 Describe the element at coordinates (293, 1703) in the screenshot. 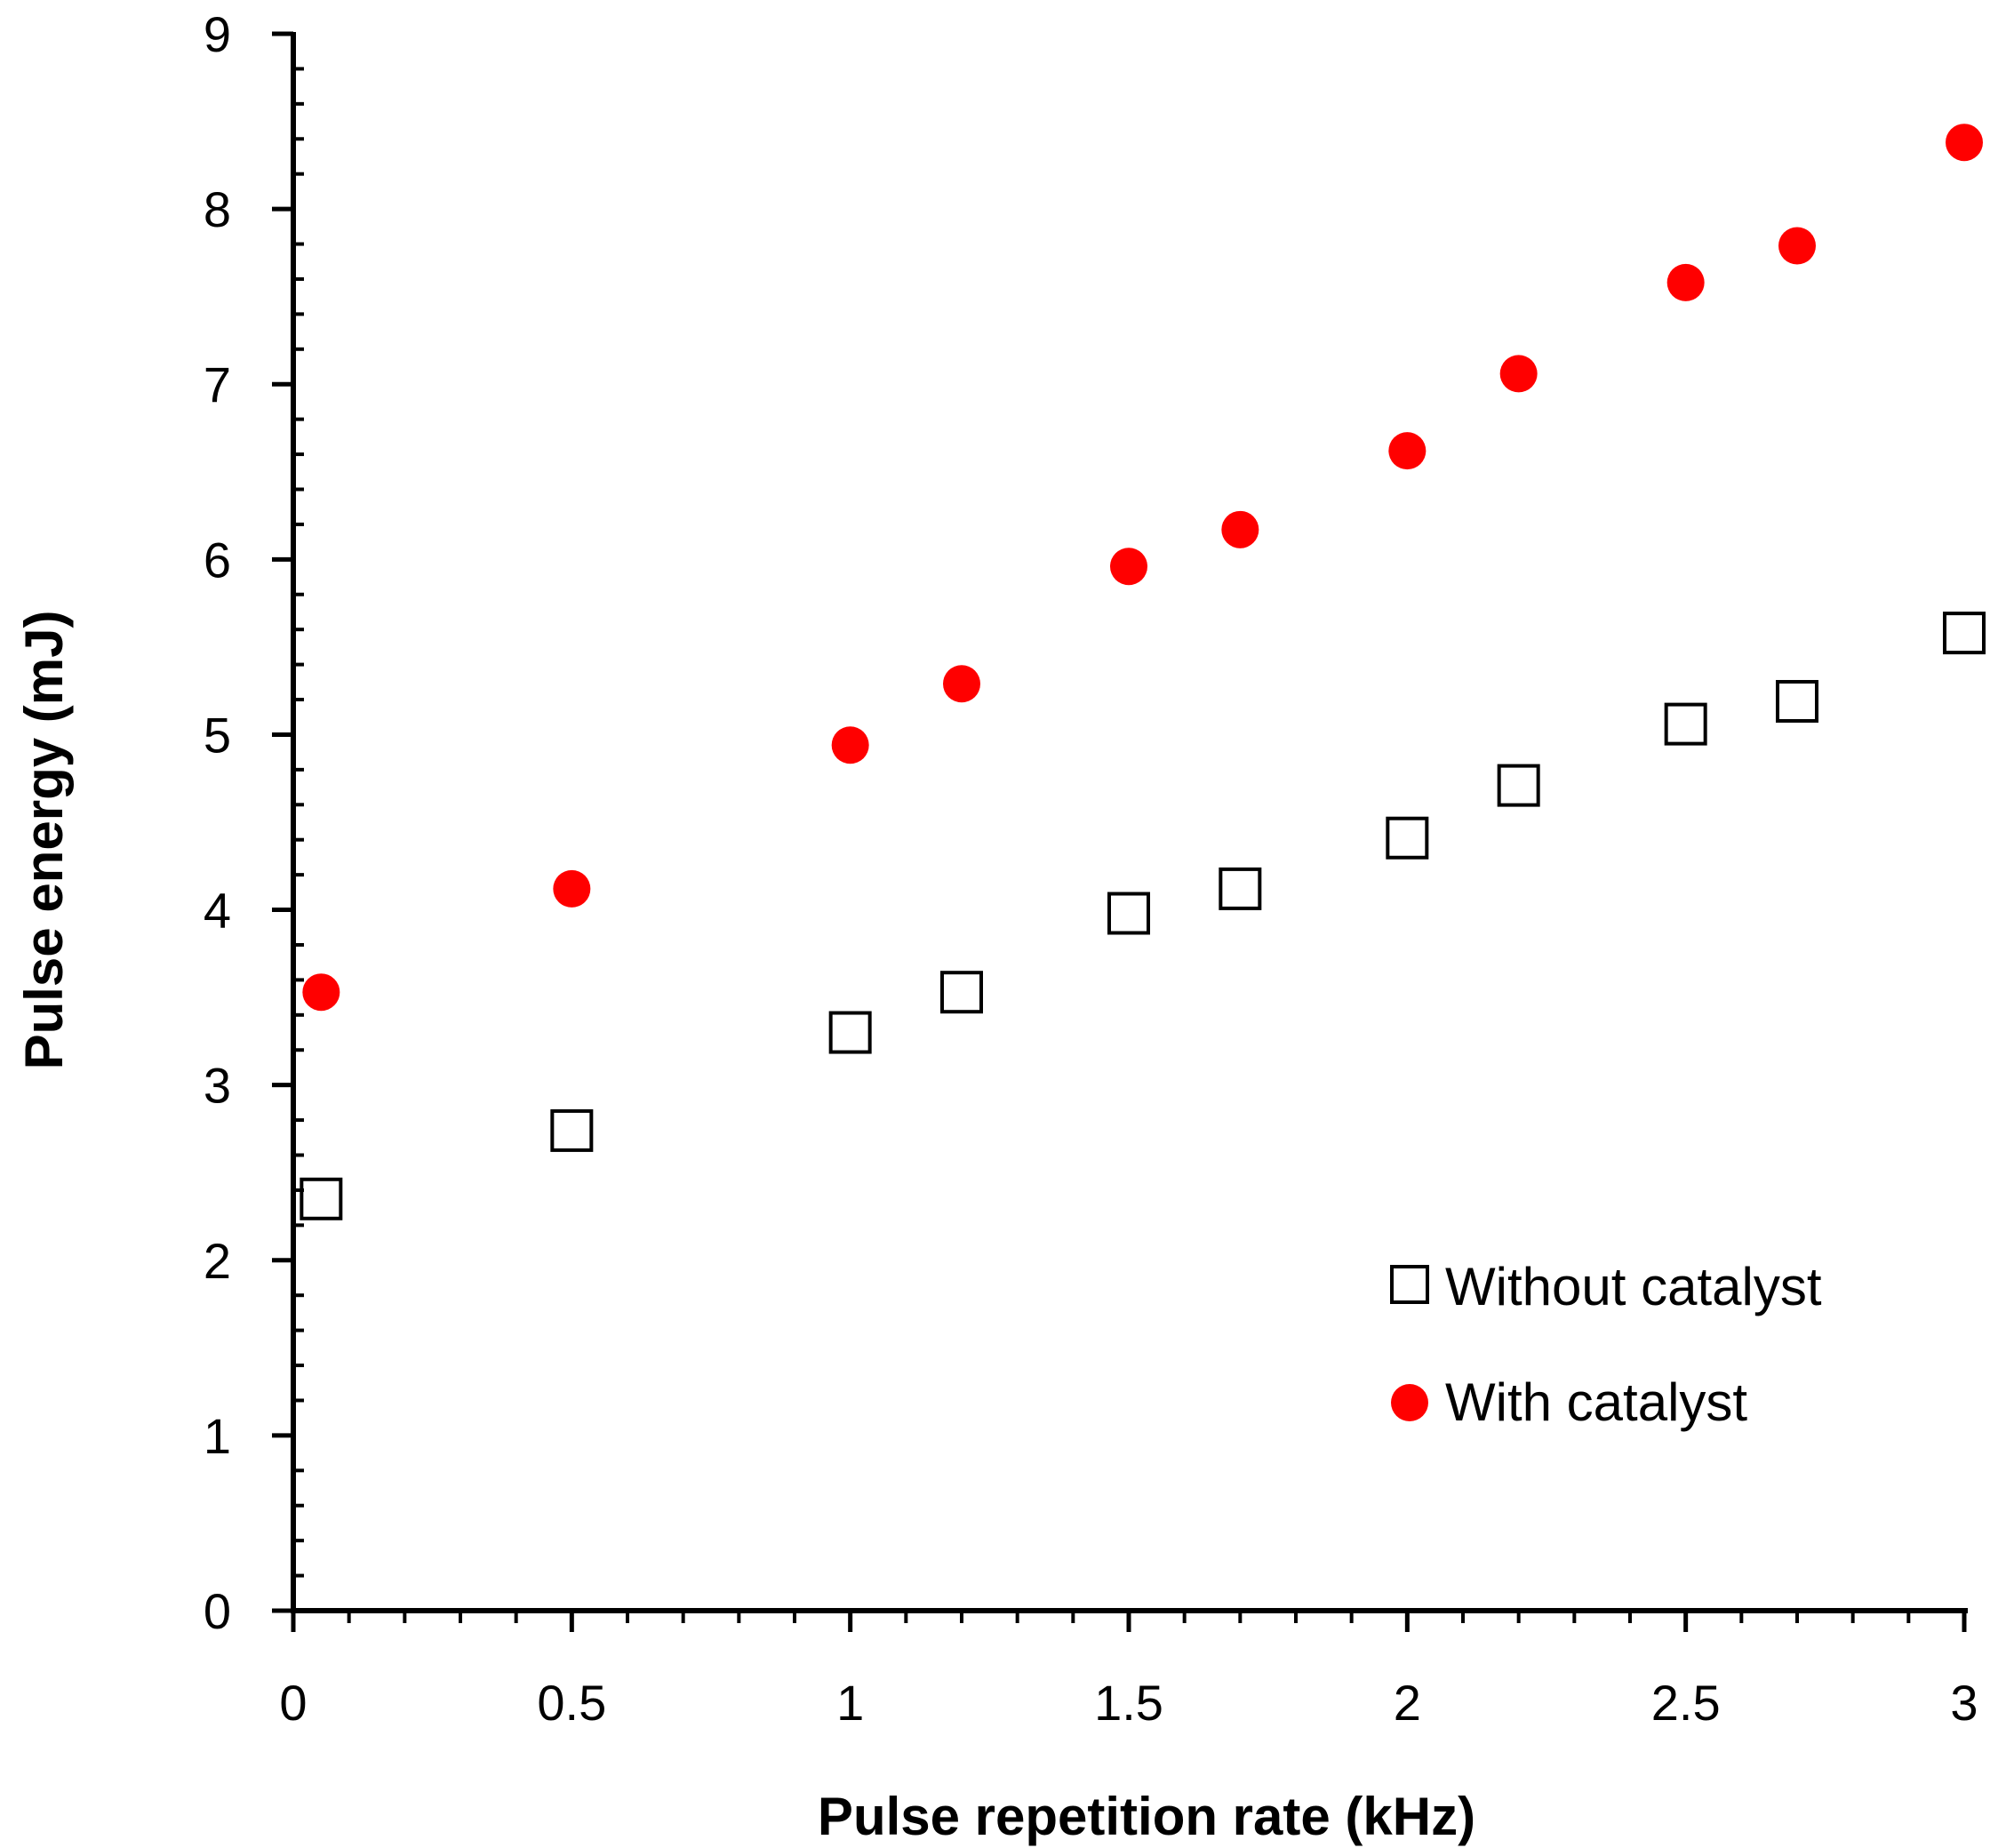

I see `x-tick-label: 0` at that location.